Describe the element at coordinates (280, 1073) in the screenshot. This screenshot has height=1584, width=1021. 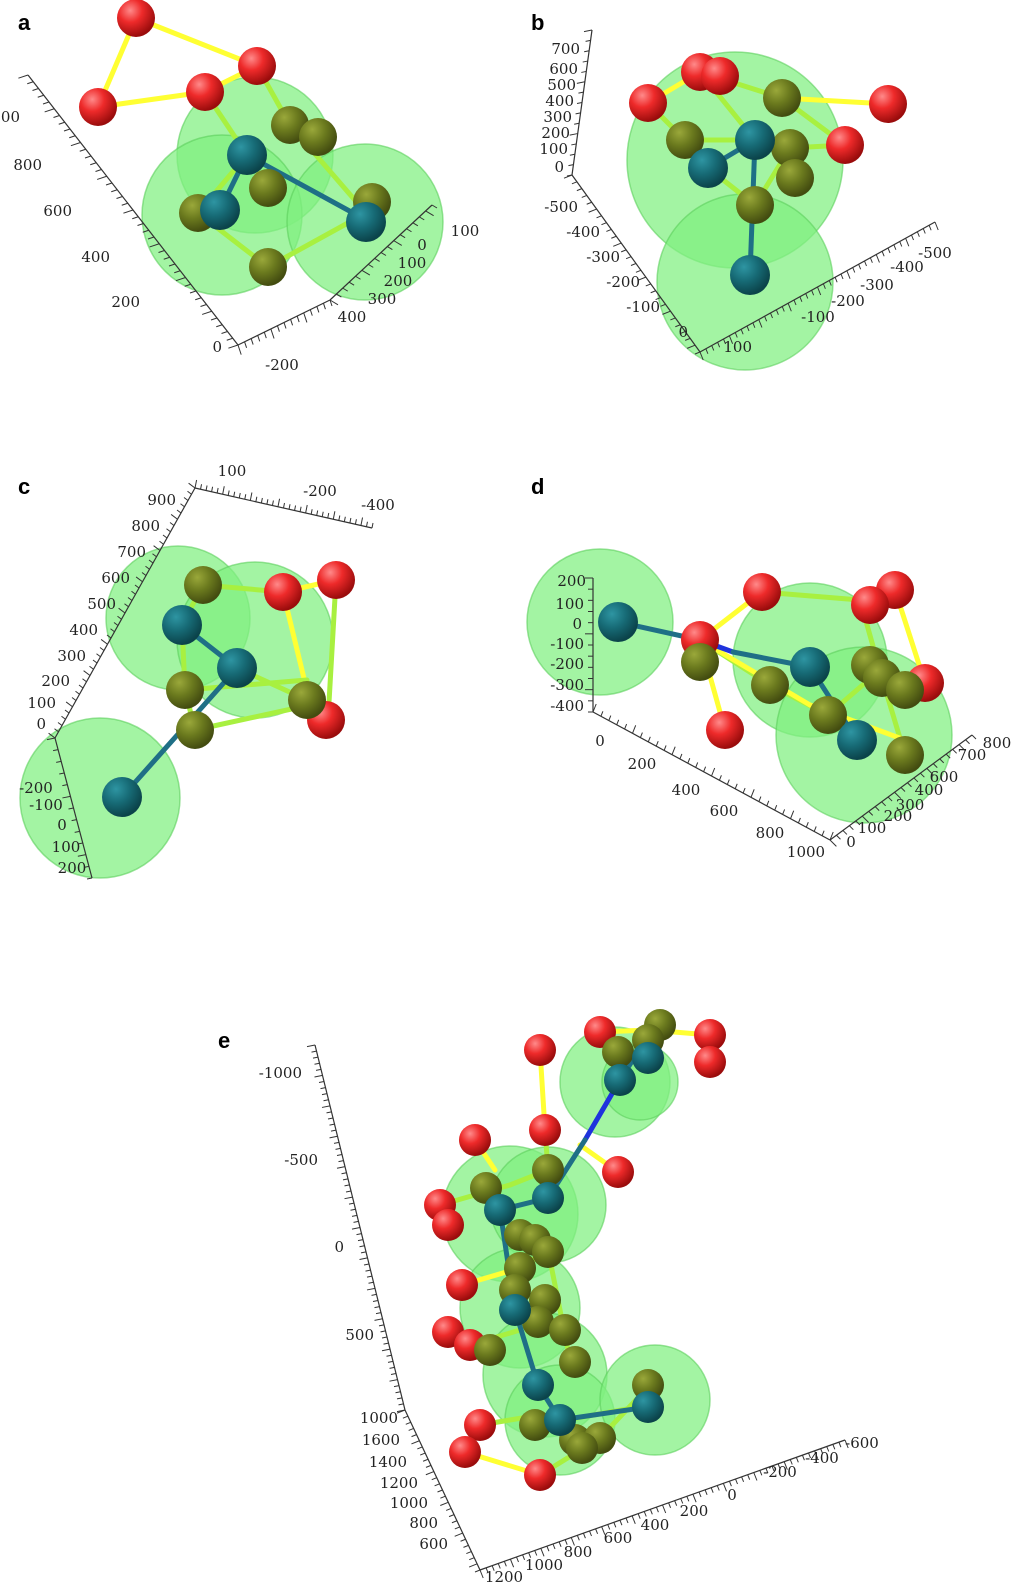
I see `axis-tick-label: -1000` at that location.